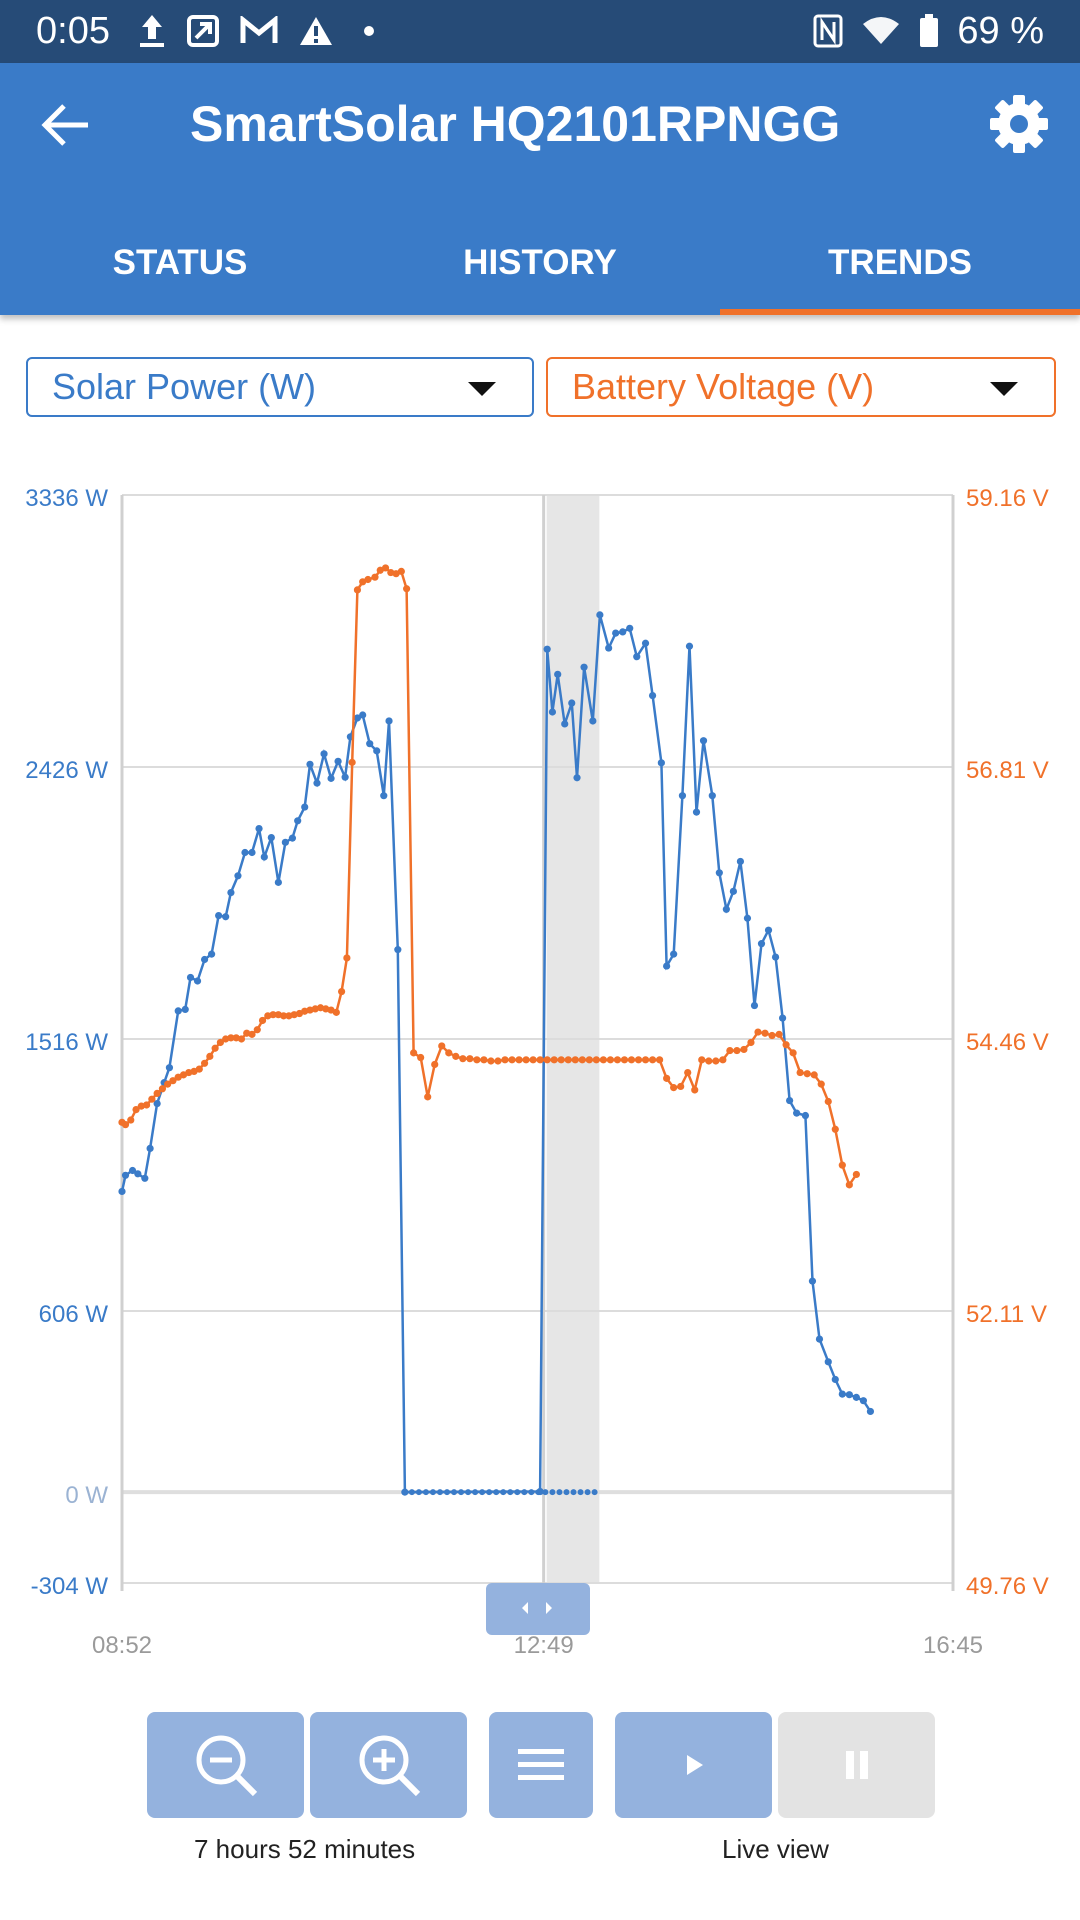 Image resolution: width=1080 pixels, height=1920 pixels. What do you see at coordinates (305, 1849) in the screenshot?
I see `zoom-caption: 7 hours 52 minutes` at bounding box center [305, 1849].